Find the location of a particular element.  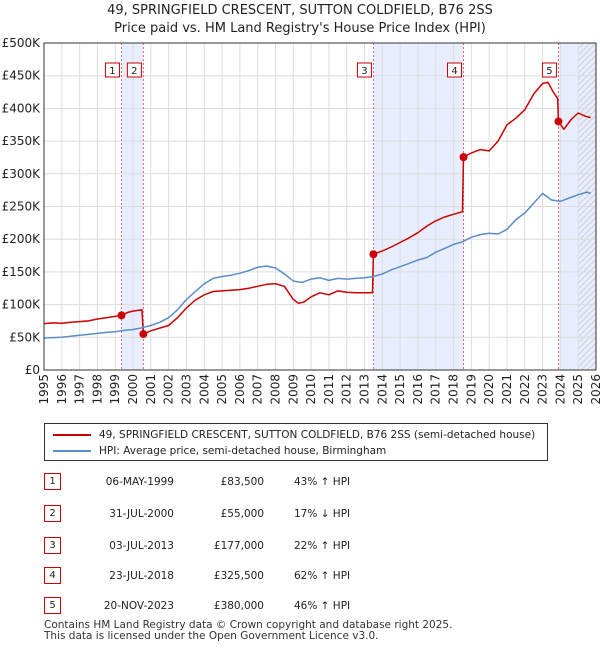

x-tick-label: 2001 is located at coordinates (151, 389).